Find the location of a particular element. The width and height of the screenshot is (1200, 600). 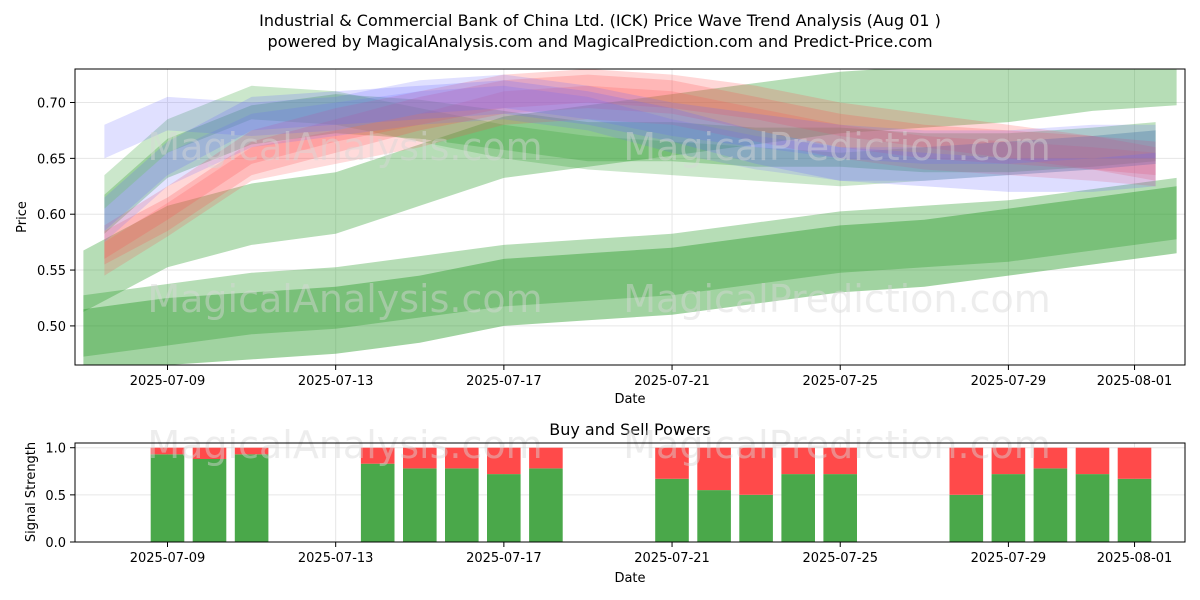

buy-sell-x-tick-label: 2025-08-01 is located at coordinates (1135, 558).